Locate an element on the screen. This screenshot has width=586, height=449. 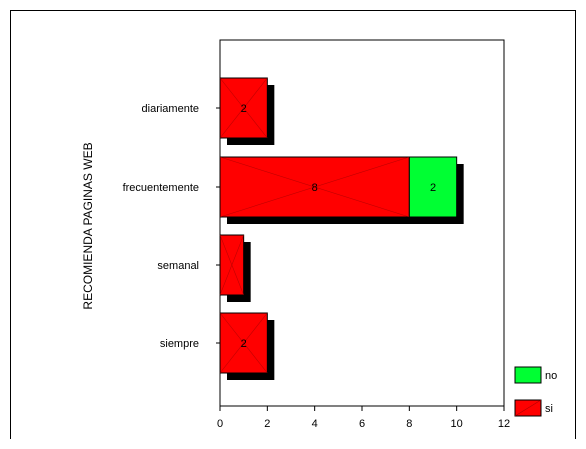
y-axis-label: RECOMIENDA PAGINAS WEB is located at coordinates (88, 225).